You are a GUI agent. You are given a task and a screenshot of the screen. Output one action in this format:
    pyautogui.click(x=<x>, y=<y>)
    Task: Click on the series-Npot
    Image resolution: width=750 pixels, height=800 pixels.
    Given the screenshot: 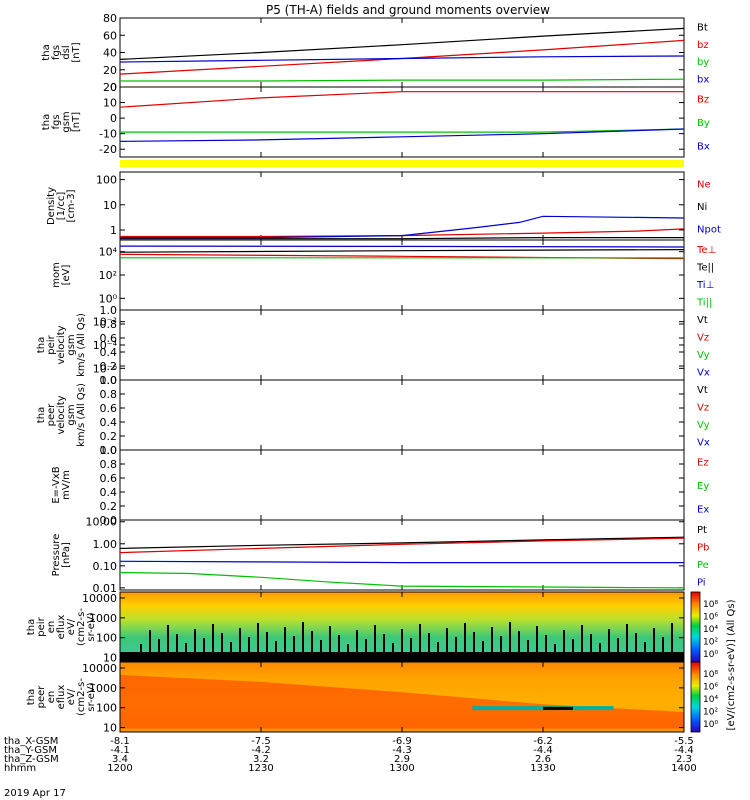 What is the action you would take?
    pyautogui.click(x=402, y=227)
    